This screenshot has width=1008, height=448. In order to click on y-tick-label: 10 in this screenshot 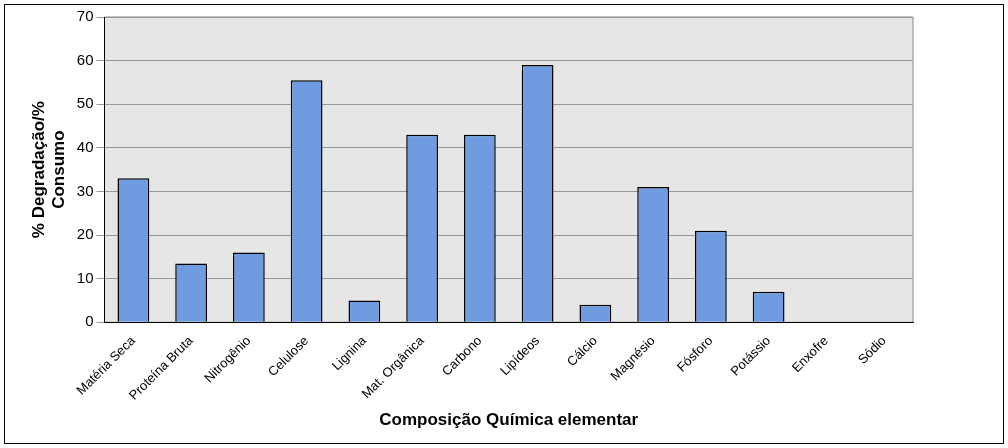, I will do `click(85, 277)`.